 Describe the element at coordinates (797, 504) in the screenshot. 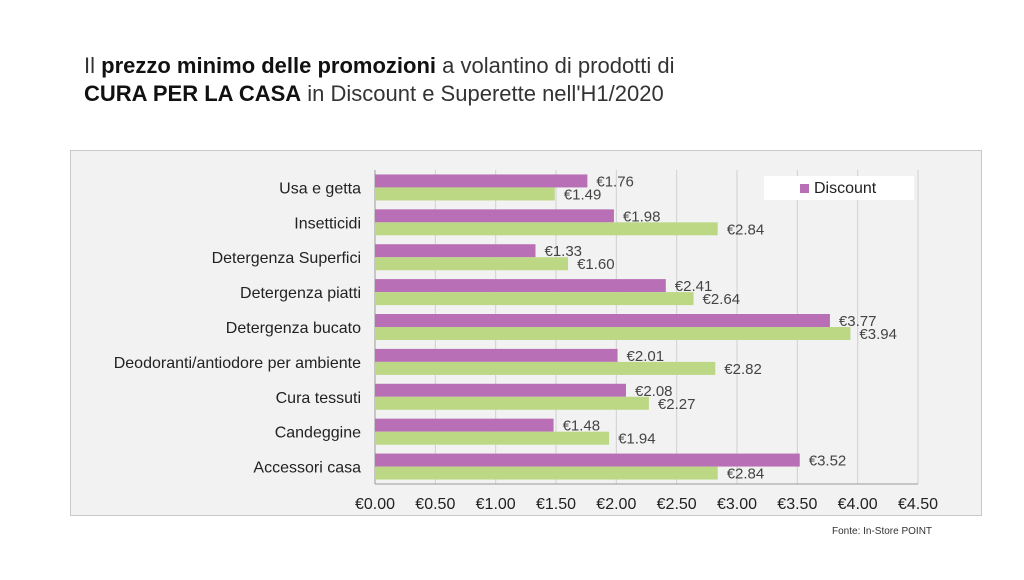

I see `x-tick-label: €3.50` at that location.